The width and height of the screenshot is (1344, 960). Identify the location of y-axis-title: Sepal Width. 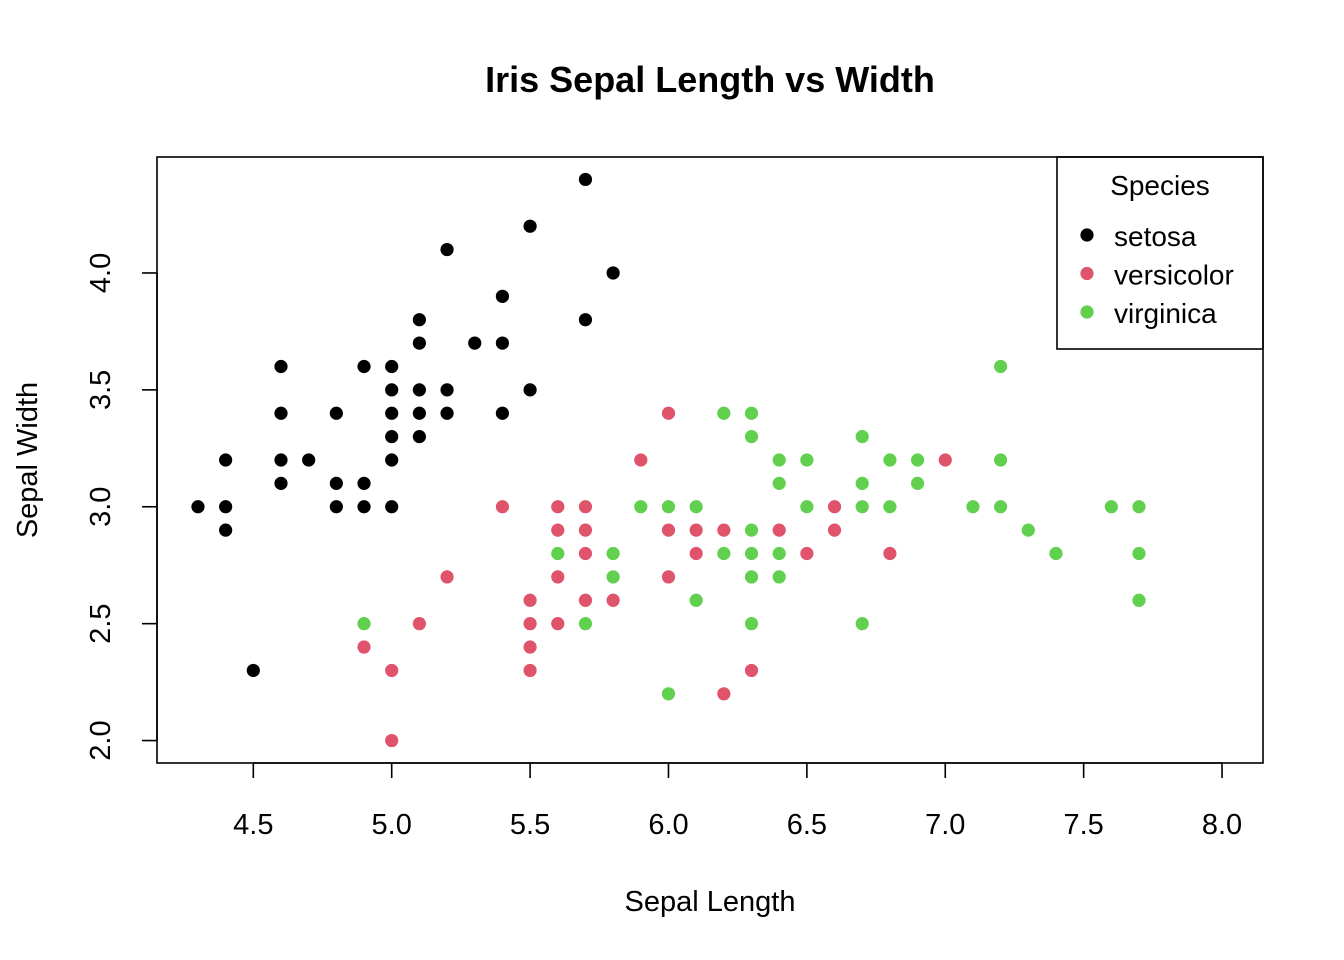
(28, 460).